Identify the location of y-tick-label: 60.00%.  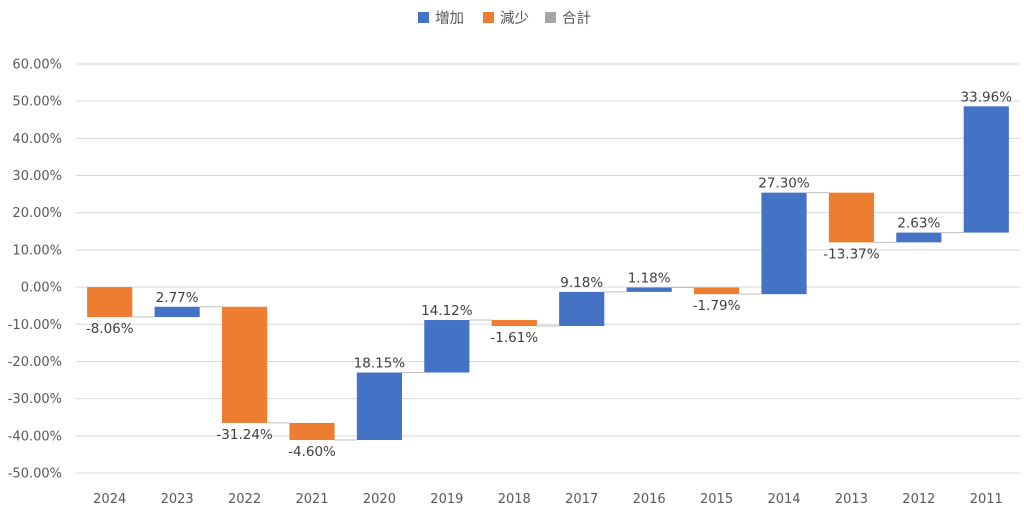
(37, 65).